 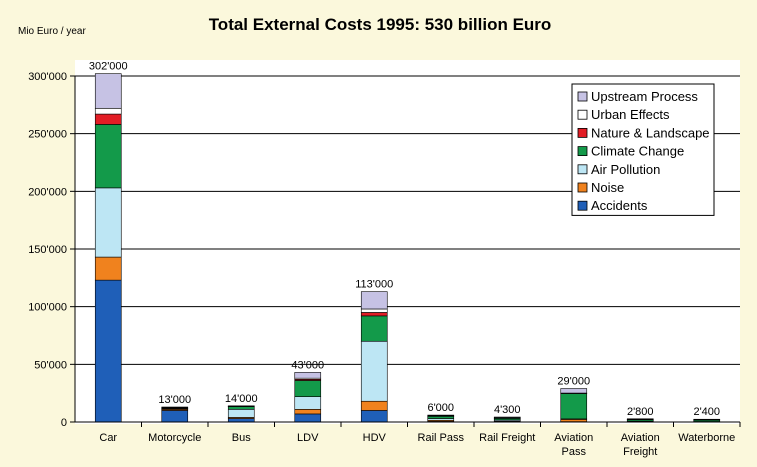 What do you see at coordinates (308, 438) in the screenshot?
I see `x-tick-label: LDV` at bounding box center [308, 438].